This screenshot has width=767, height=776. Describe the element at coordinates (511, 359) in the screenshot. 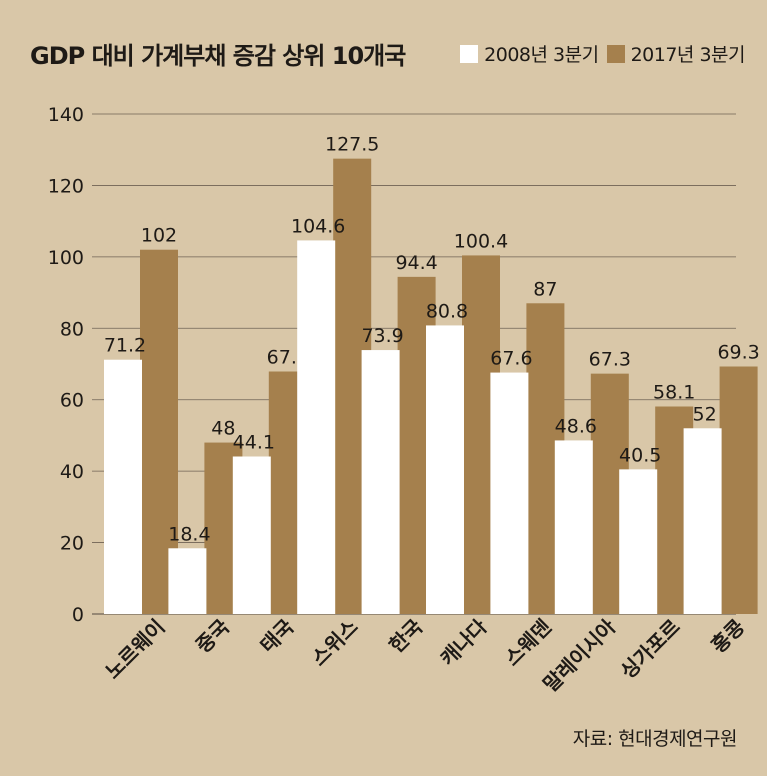

I see `data-label-2008: 67.6` at that location.